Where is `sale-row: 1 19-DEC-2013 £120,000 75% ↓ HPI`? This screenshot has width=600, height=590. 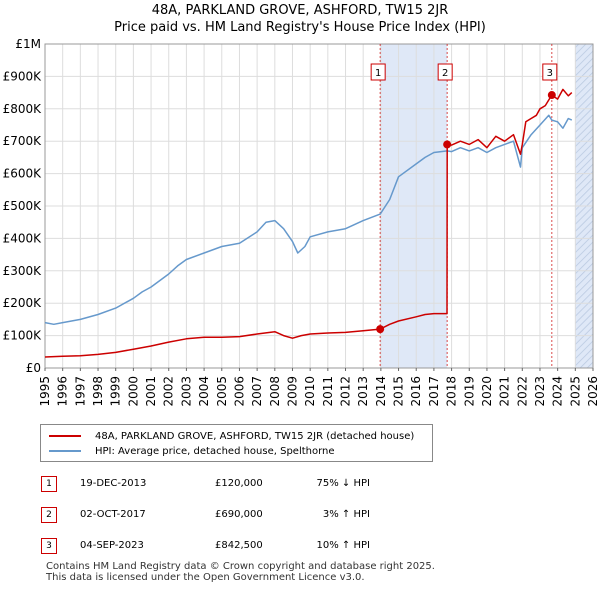 sale-row: 1 19-DEC-2013 £120,000 75% ↓ HPI is located at coordinates (300, 486).